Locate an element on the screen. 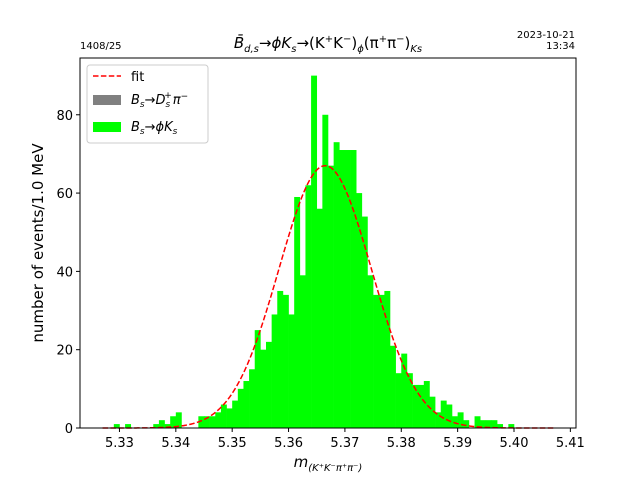 The width and height of the screenshot is (640, 480). x-tick-label: 5.39 is located at coordinates (457, 443).